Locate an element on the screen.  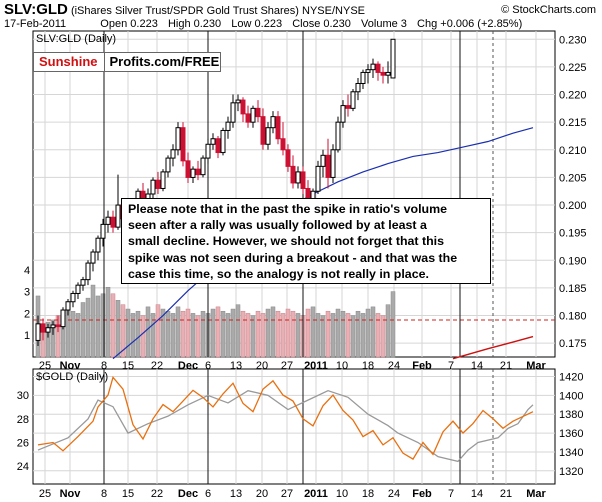
low-label: Low is located at coordinates (241, 24).